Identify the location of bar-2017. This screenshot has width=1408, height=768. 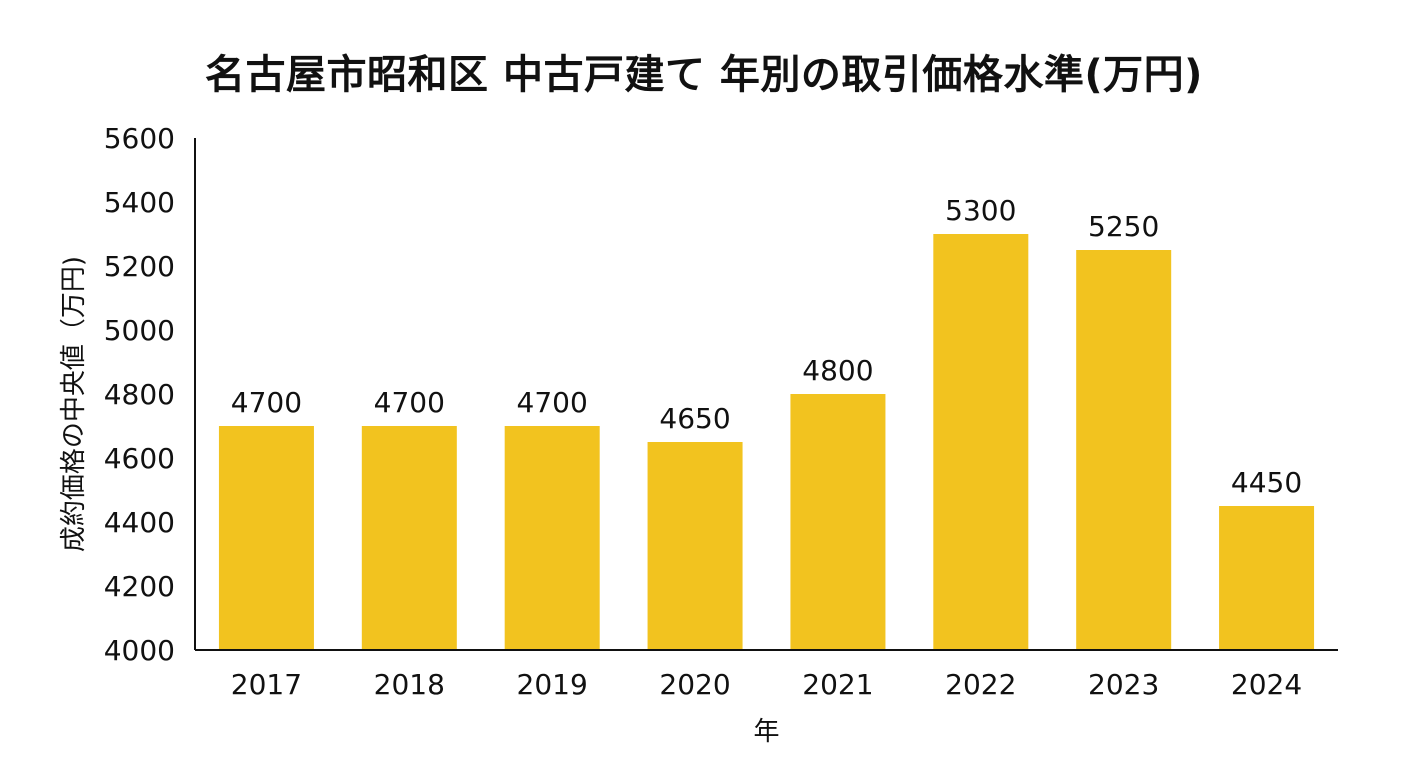
(266, 538).